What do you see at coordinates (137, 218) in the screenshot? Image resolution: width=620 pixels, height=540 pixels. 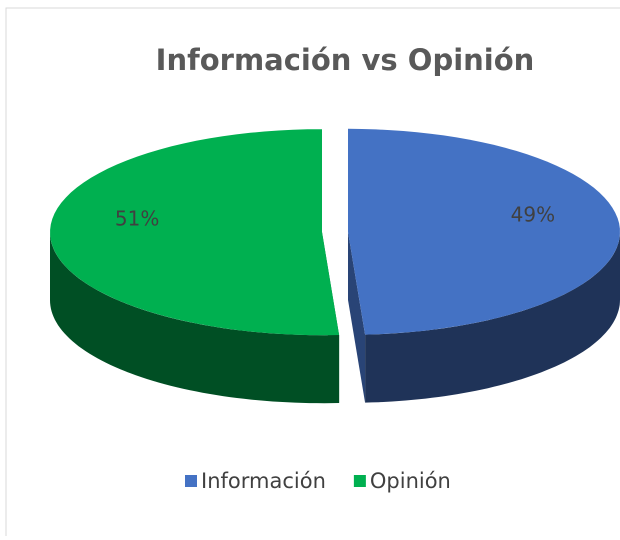 I see `data-label: 51%` at bounding box center [137, 218].